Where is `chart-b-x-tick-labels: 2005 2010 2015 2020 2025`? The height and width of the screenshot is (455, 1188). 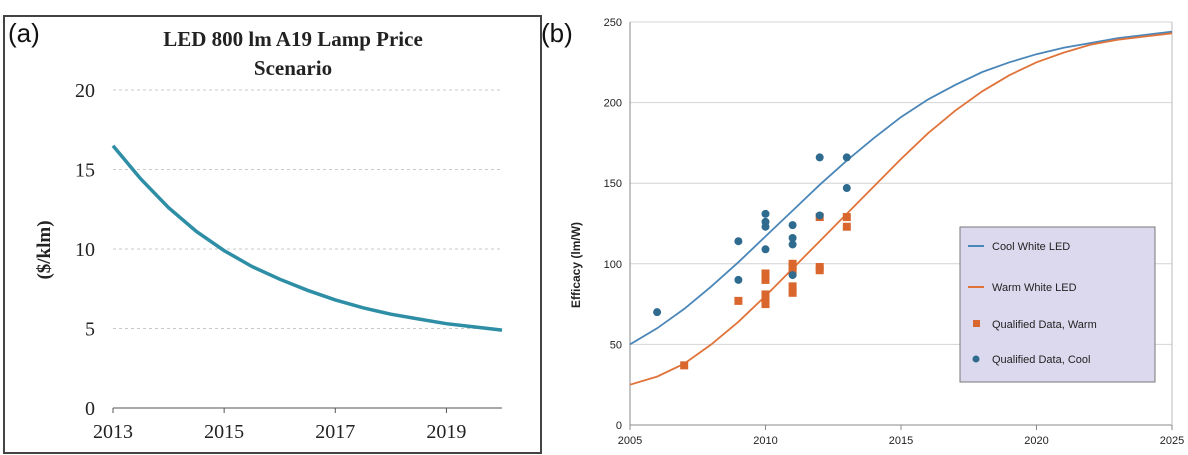
chart-b-x-tick-labels: 2005 2010 2015 2020 2025 is located at coordinates (901, 441).